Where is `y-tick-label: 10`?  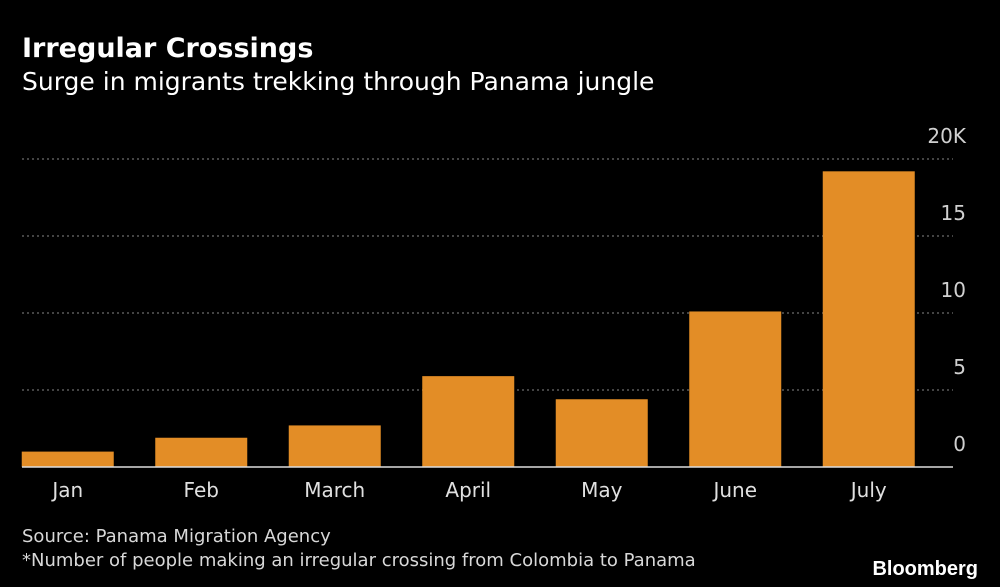
y-tick-label: 10 is located at coordinates (953, 290).